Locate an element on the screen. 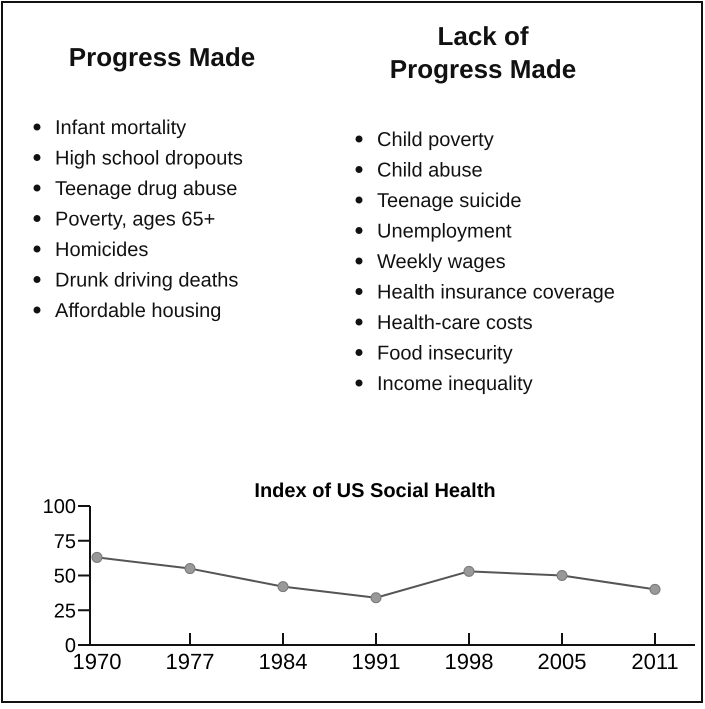 Image resolution: width=705 pixels, height=709 pixels. x-tick-label: 1984 is located at coordinates (283, 661).